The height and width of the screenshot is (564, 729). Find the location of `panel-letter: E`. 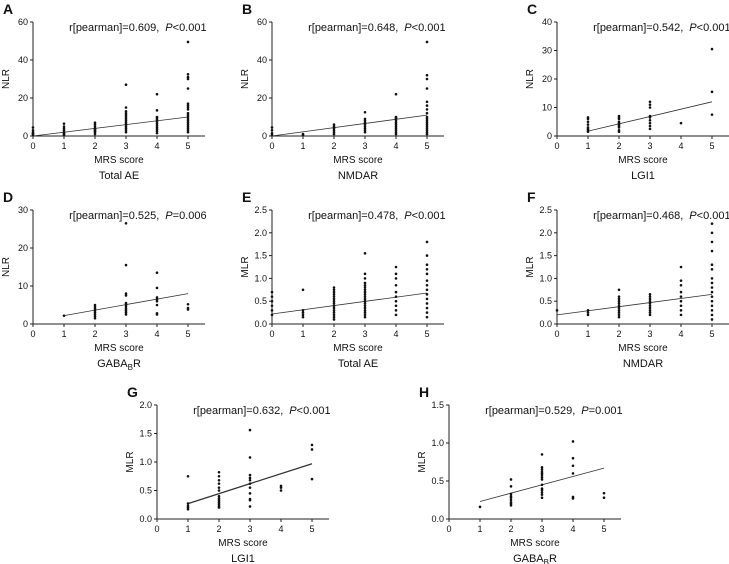

panel-letter: E is located at coordinates (246, 197).